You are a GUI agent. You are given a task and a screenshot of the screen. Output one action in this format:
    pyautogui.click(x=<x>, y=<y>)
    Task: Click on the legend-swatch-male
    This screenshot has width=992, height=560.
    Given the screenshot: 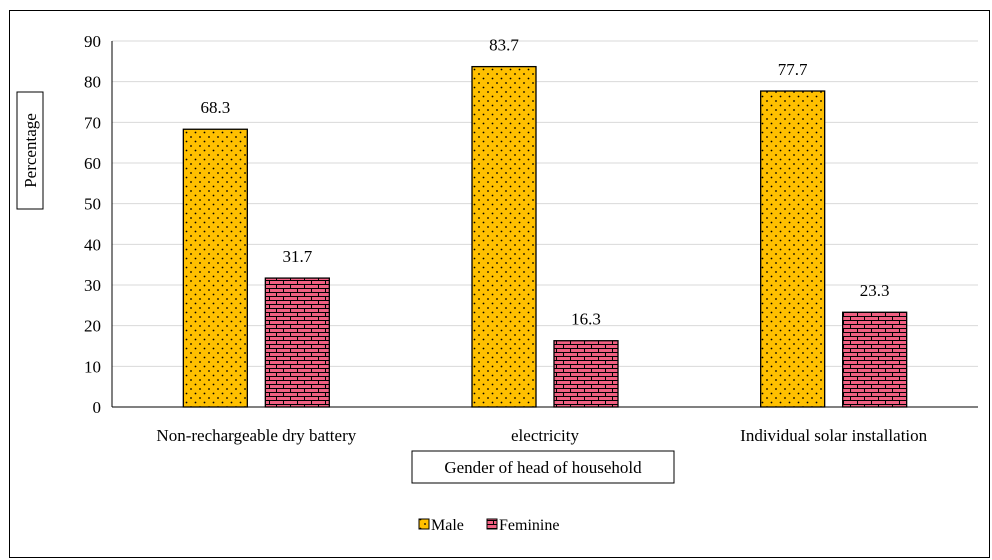 What is the action you would take?
    pyautogui.click(x=424, y=524)
    